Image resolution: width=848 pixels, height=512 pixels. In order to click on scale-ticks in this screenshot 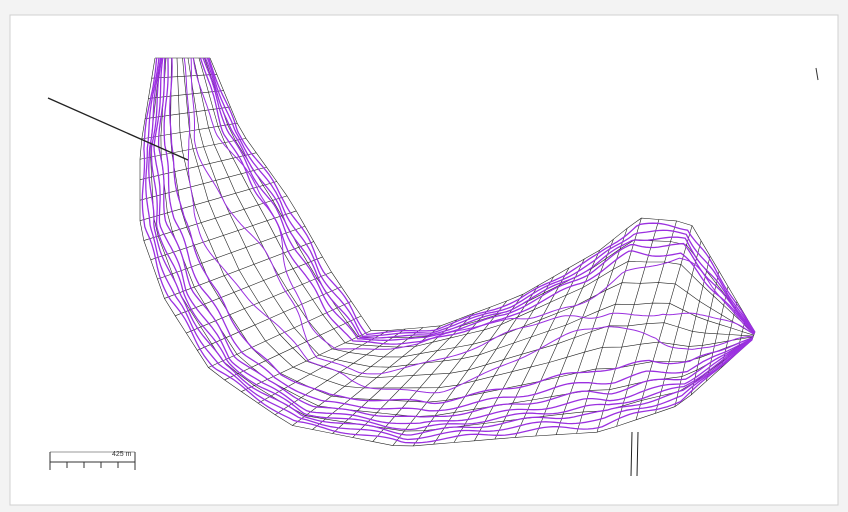, I will do `click(92, 461)`.